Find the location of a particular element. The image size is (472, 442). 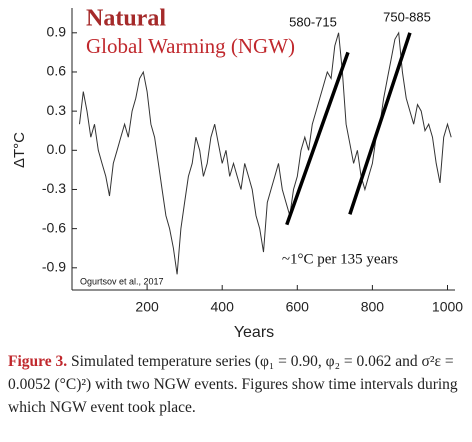

x-tick-label: 600 is located at coordinates (298, 307).